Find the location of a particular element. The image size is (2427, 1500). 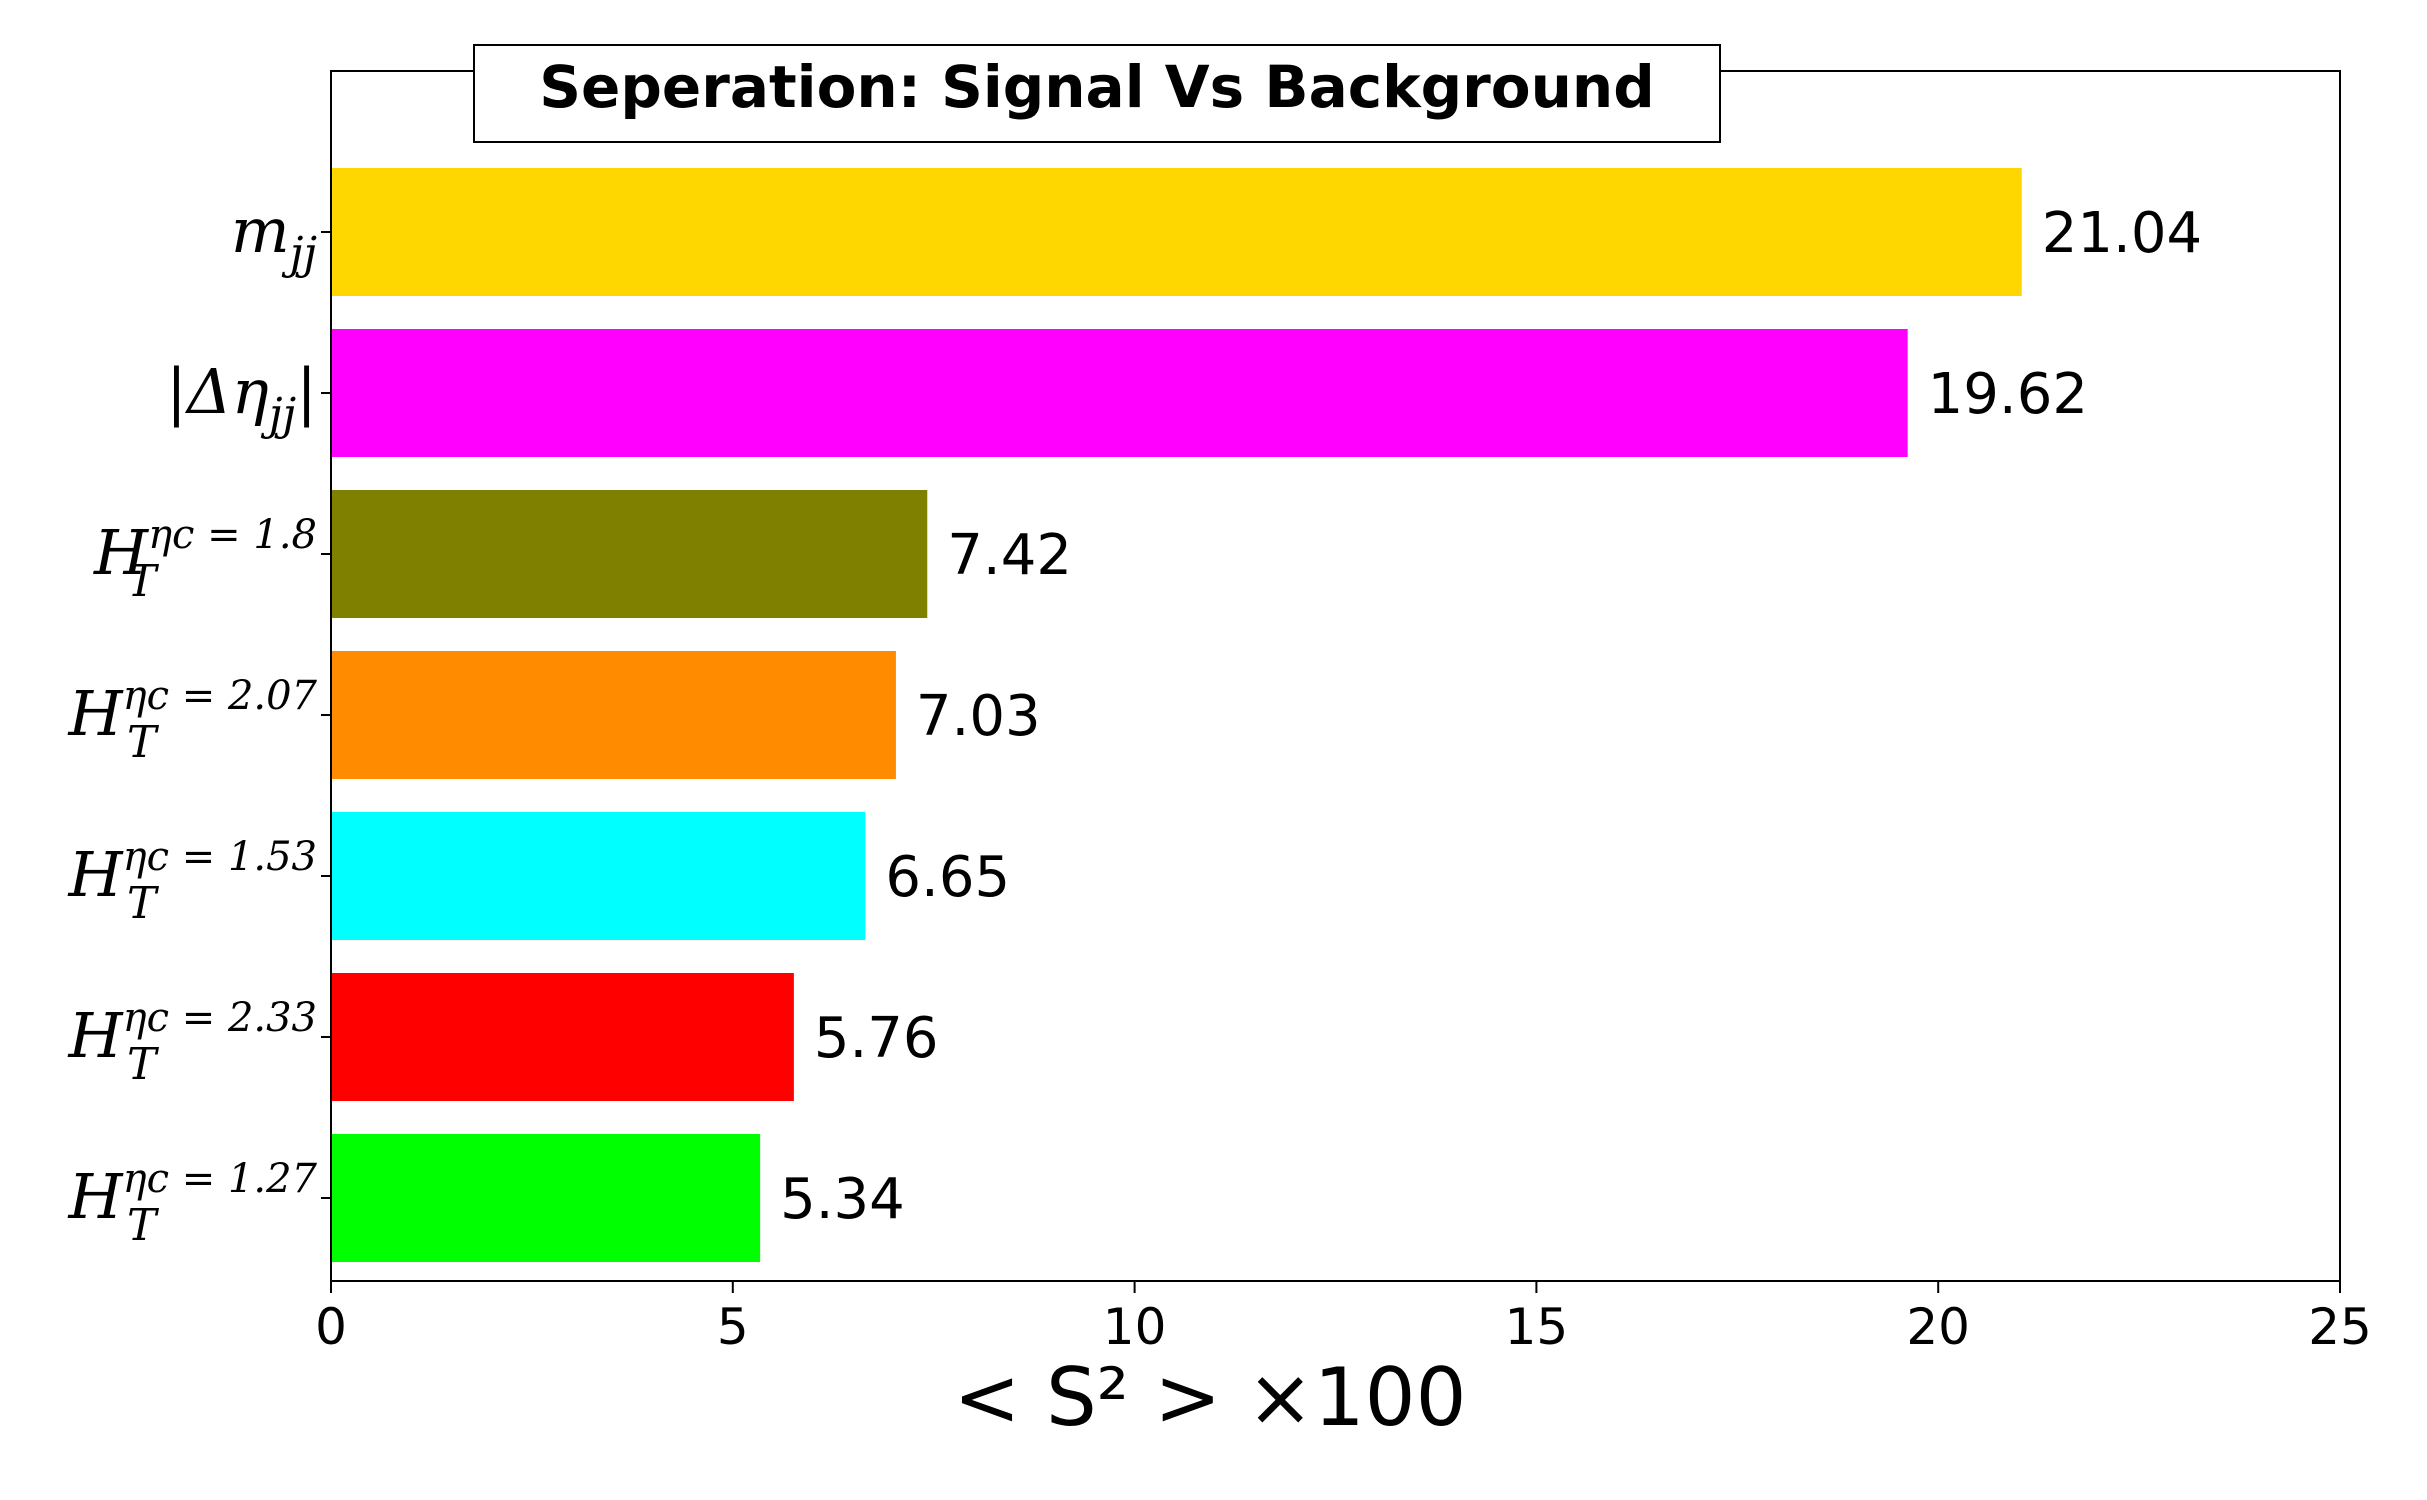

x-tick-label: 0 is located at coordinates (331, 1327).